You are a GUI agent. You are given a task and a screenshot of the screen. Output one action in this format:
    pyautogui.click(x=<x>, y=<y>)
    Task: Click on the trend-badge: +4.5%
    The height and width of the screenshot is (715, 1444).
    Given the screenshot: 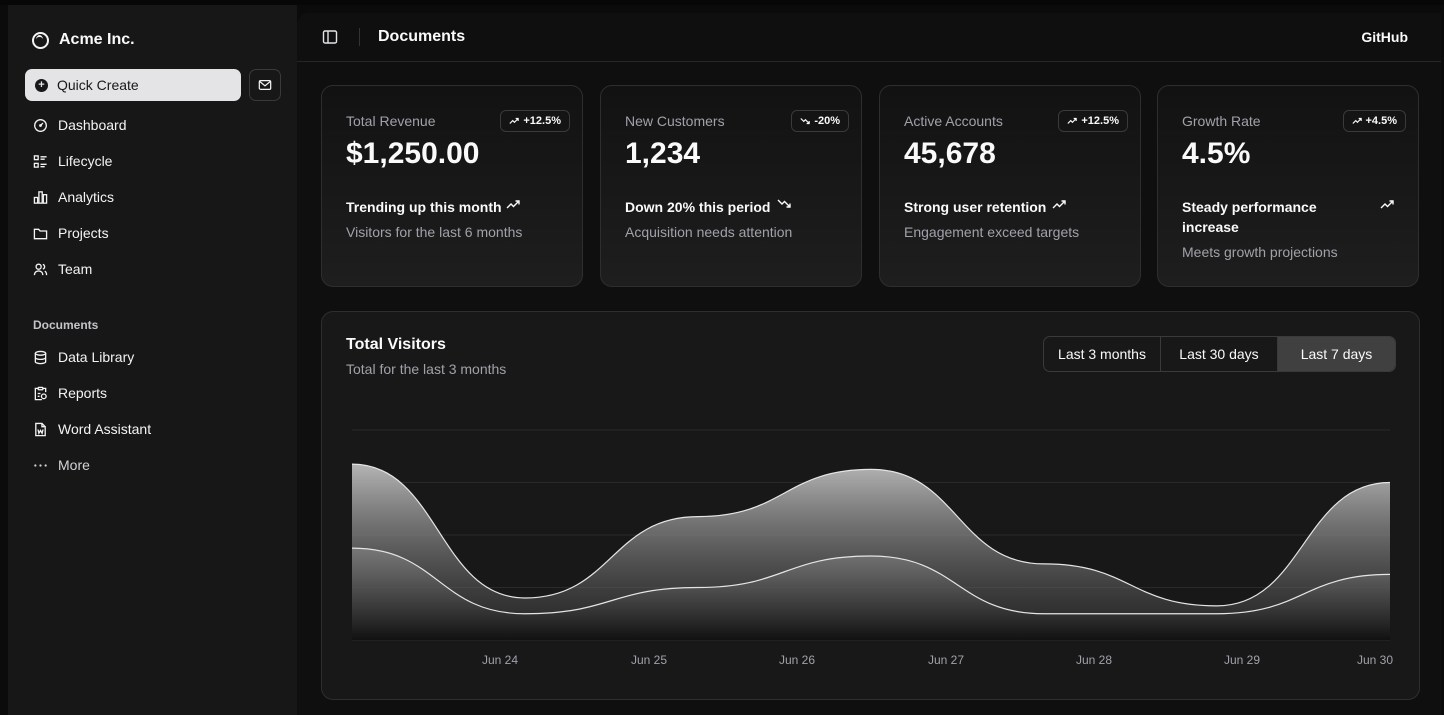 What is the action you would take?
    pyautogui.click(x=1374, y=121)
    